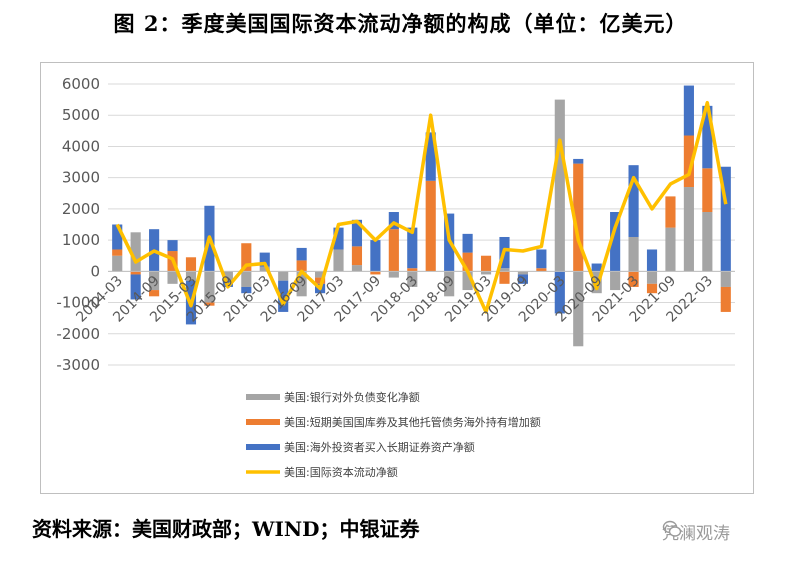  I want to click on y-axis-ticks: 6000 5000 4000 3000 2000 1000 0 -1000 -2000 -3000, so click(78, 224).